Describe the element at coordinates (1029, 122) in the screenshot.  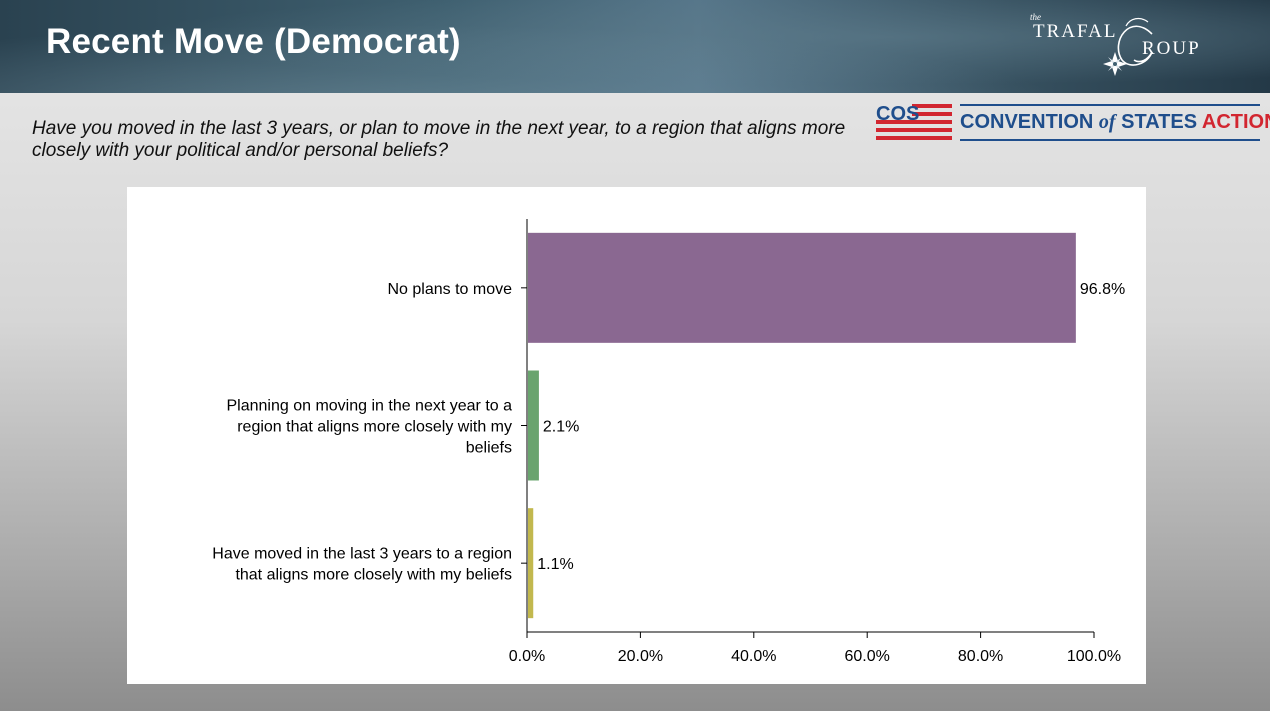
I see `cos-name-part1: CONVENTION` at that location.